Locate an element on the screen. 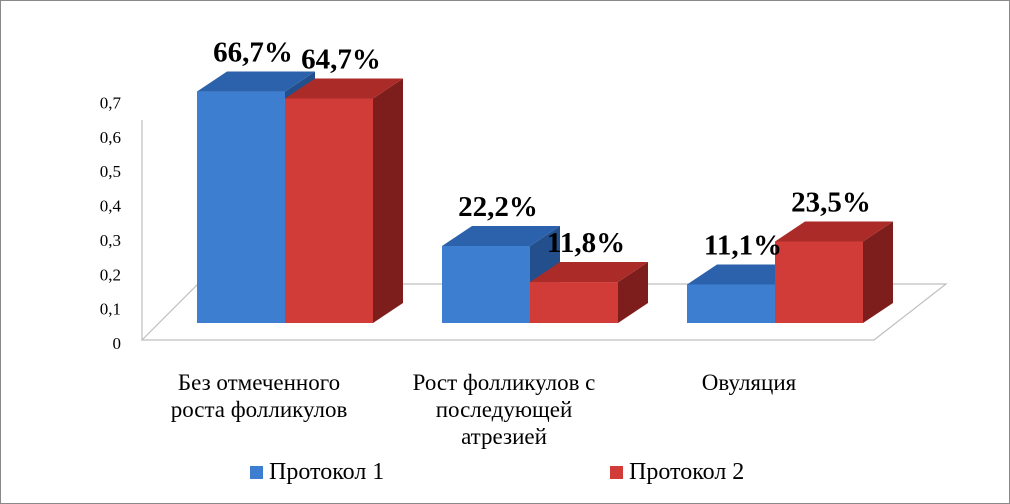 This screenshot has width=1010, height=504. y-tick-label: 0,1 is located at coordinates (110, 309).